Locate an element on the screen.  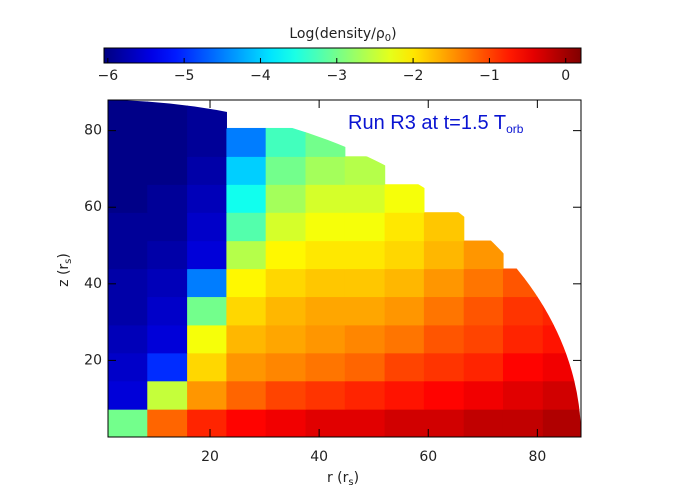
y-axis-label: z (rs) is located at coordinates (65, 270).